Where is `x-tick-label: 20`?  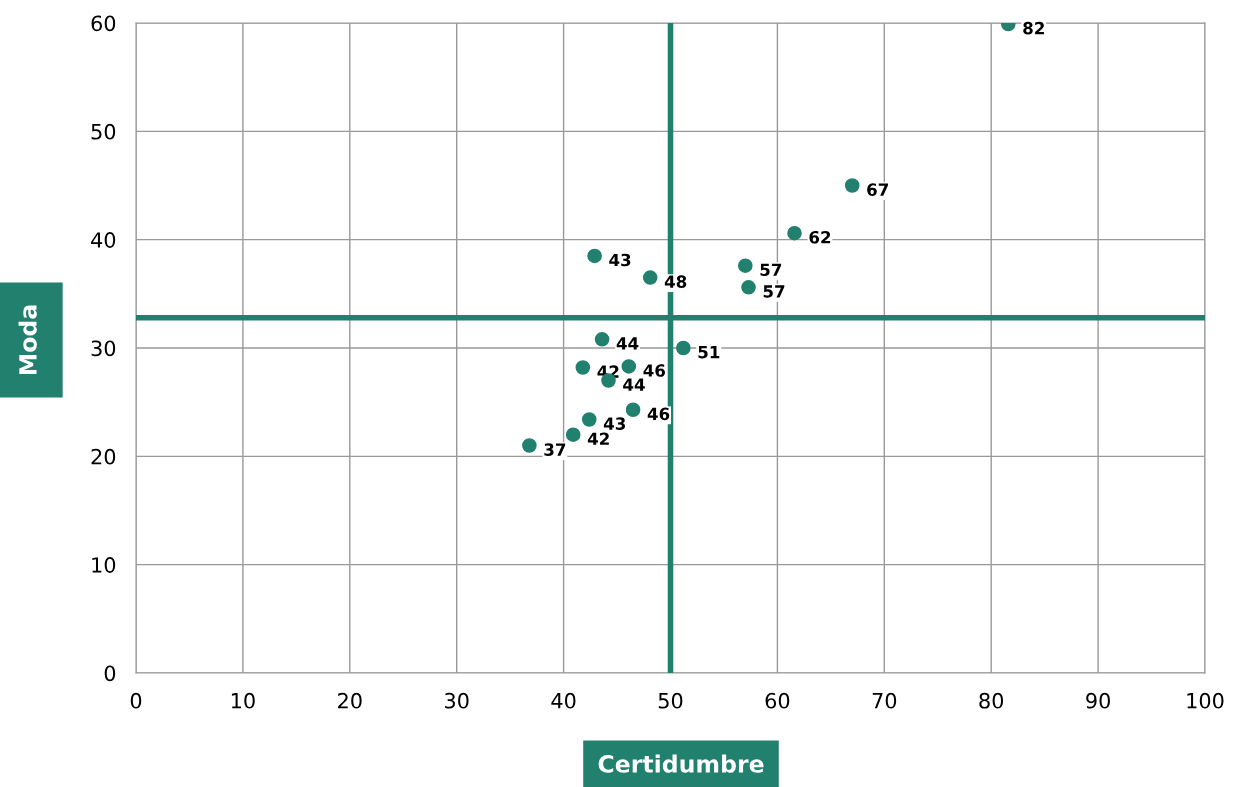
x-tick-label: 20 is located at coordinates (350, 700).